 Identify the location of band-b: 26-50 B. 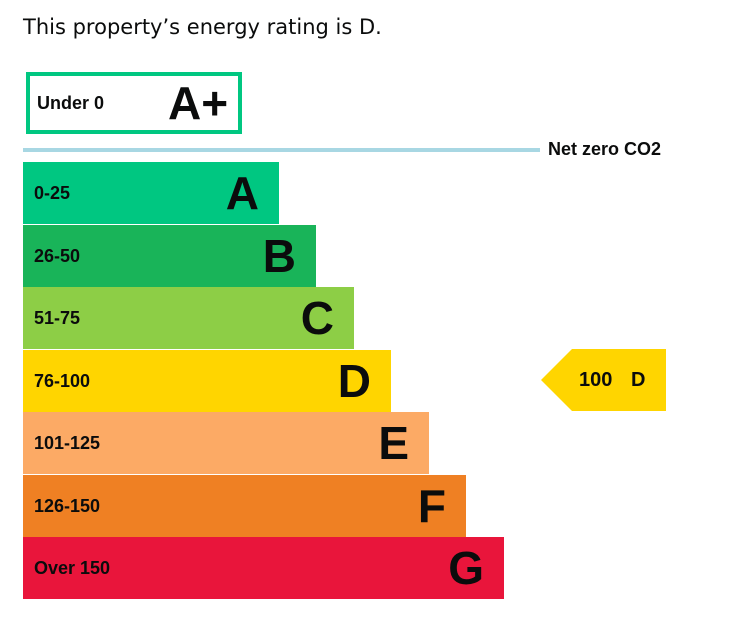
(169, 255).